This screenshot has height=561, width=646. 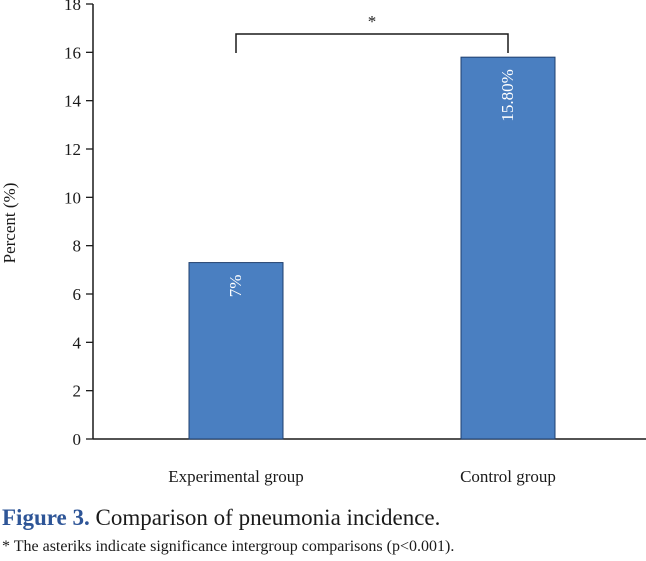 What do you see at coordinates (73, 101) in the screenshot?
I see `y-tick-label: 14` at bounding box center [73, 101].